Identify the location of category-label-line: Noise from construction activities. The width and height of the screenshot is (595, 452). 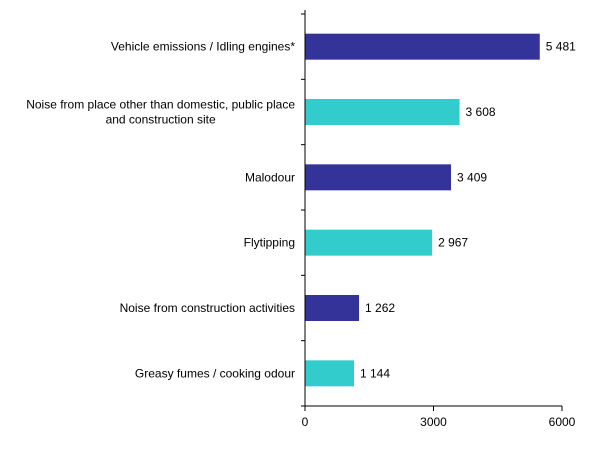
(207, 308).